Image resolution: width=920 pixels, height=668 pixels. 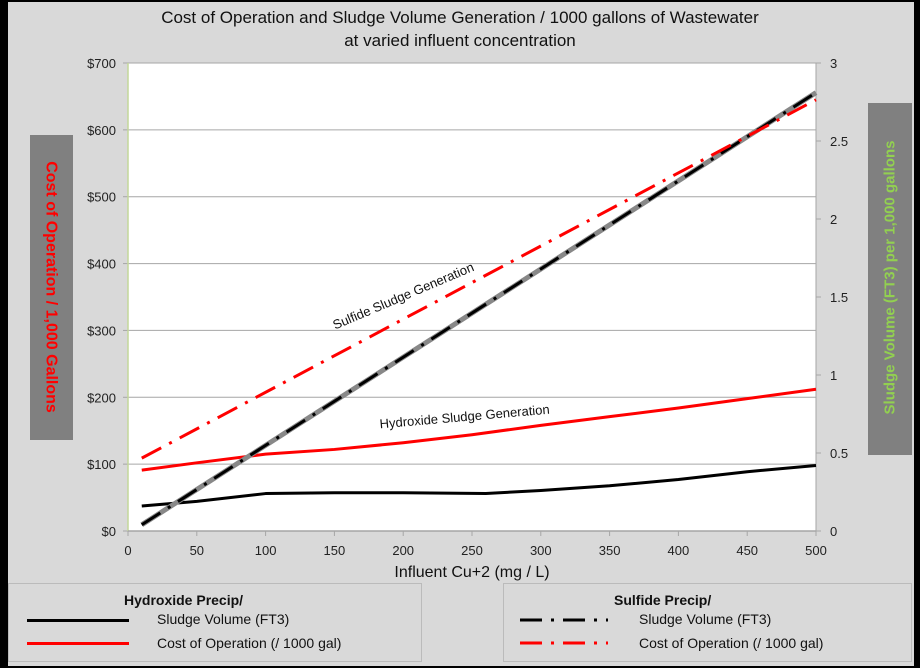 I want to click on y-right-tick-label: 2, so click(x=833, y=219).